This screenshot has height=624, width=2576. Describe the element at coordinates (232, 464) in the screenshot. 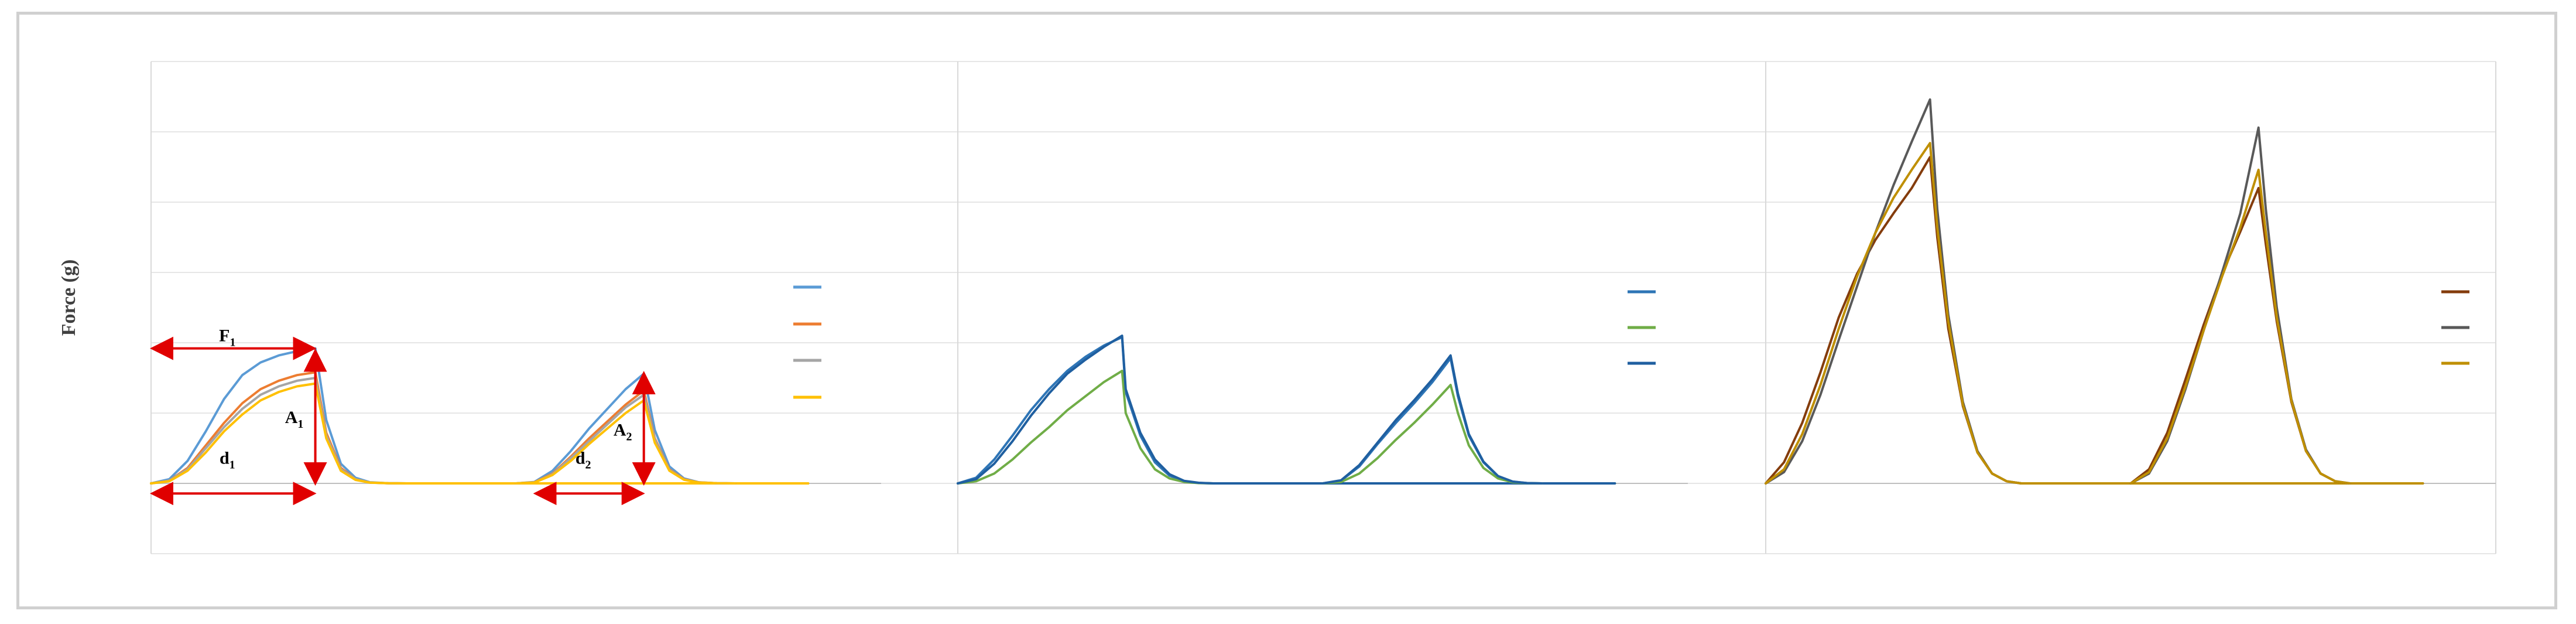

I see `d1-label-subscript: 1` at that location.